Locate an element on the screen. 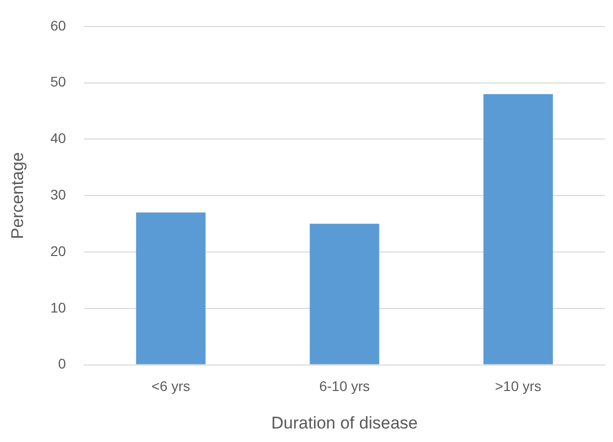 Image resolution: width=613 pixels, height=442 pixels. y-tick-label: 40 is located at coordinates (58, 138).